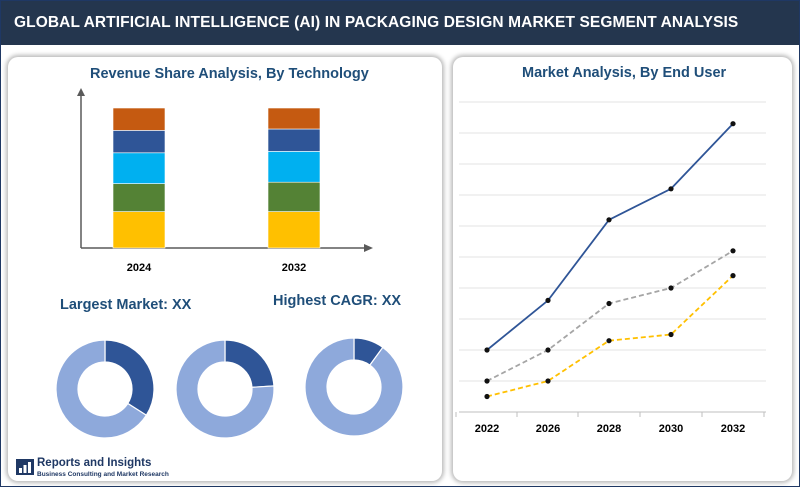 The height and width of the screenshot is (487, 800). I want to click on donut-charts, so click(229, 388).